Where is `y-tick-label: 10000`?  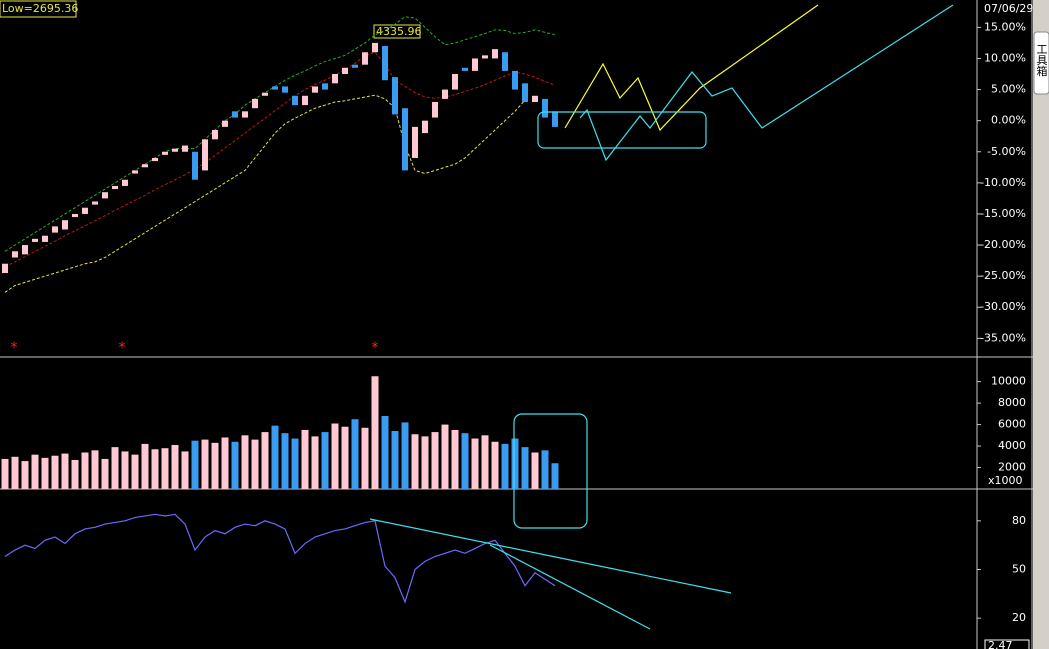
y-tick-label: 10000 is located at coordinates (1008, 381).